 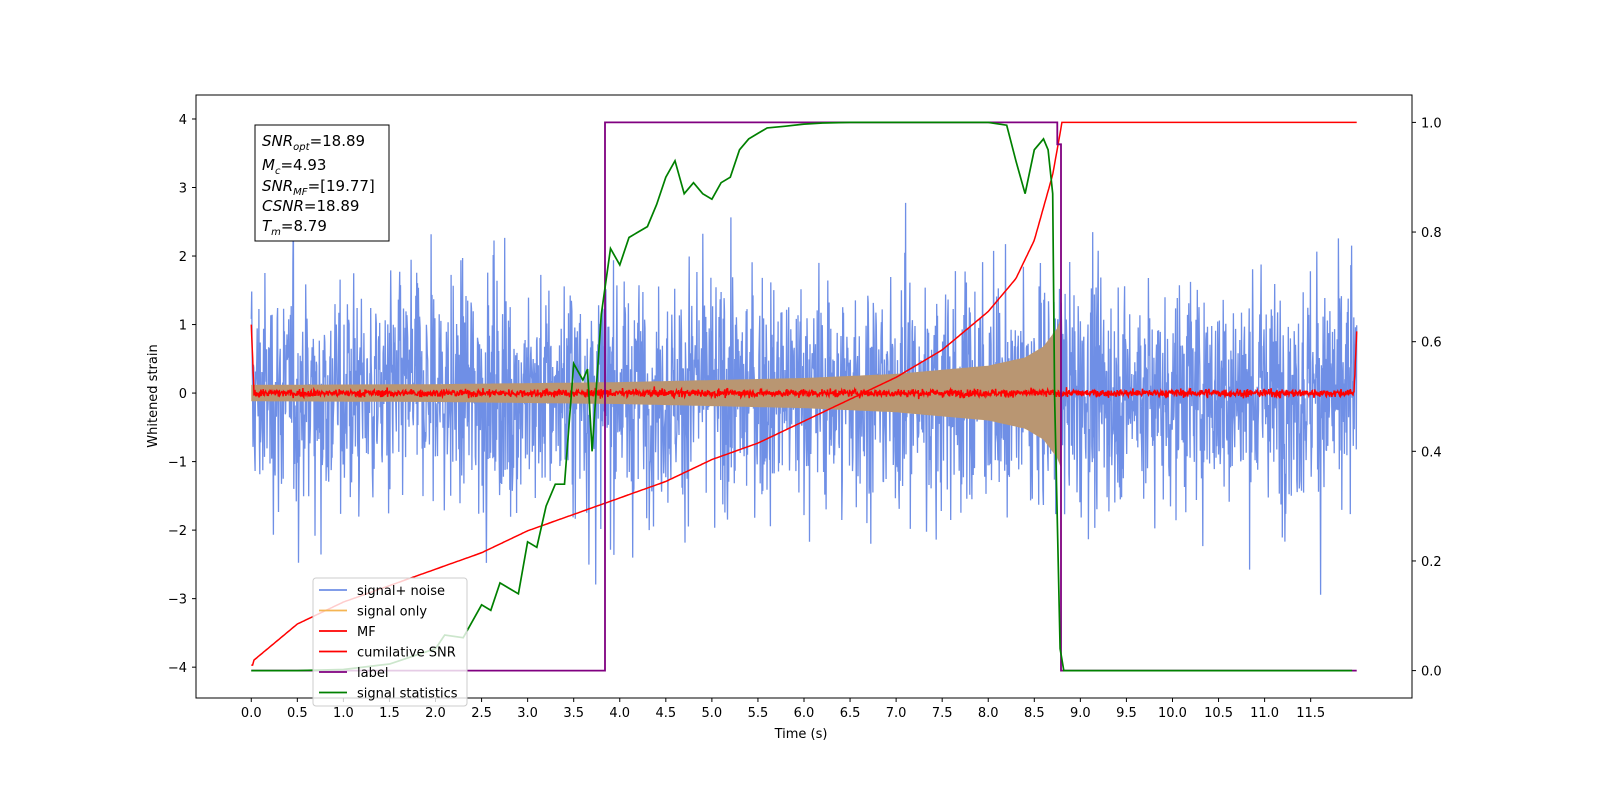 What do you see at coordinates (896, 713) in the screenshot?
I see `x-tick-label: 7.0` at bounding box center [896, 713].